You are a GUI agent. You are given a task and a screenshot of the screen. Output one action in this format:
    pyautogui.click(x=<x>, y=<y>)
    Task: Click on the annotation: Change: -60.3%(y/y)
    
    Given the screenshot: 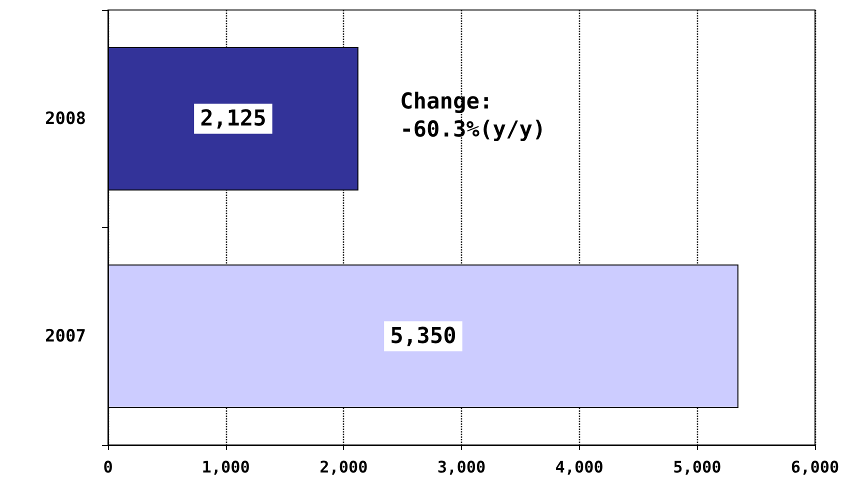 What is the action you would take?
    pyautogui.click(x=473, y=116)
    